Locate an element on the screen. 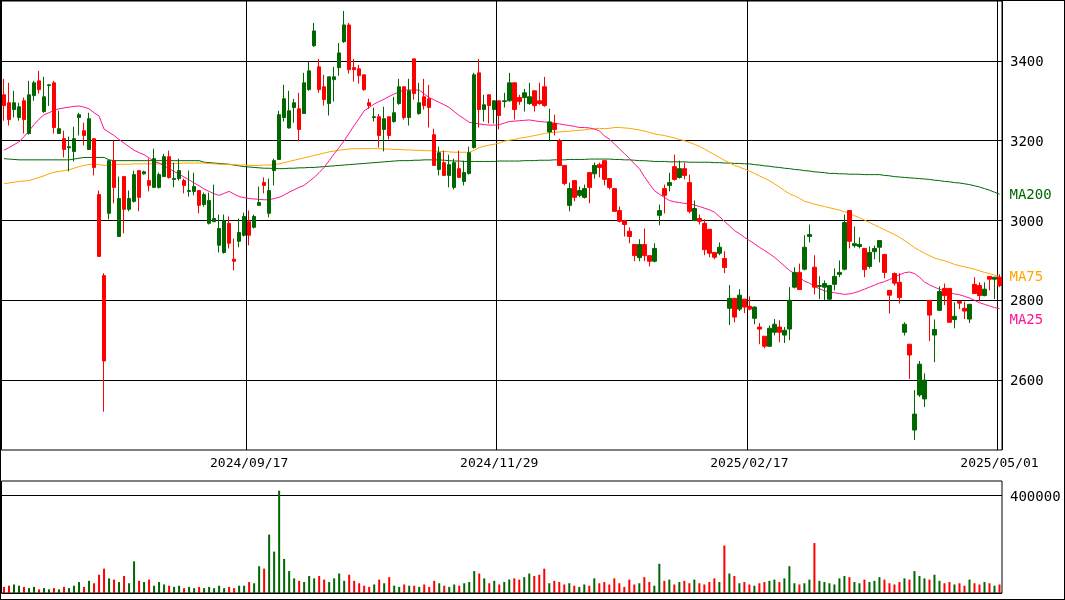  y-tick-label: 2800 is located at coordinates (1027, 300).